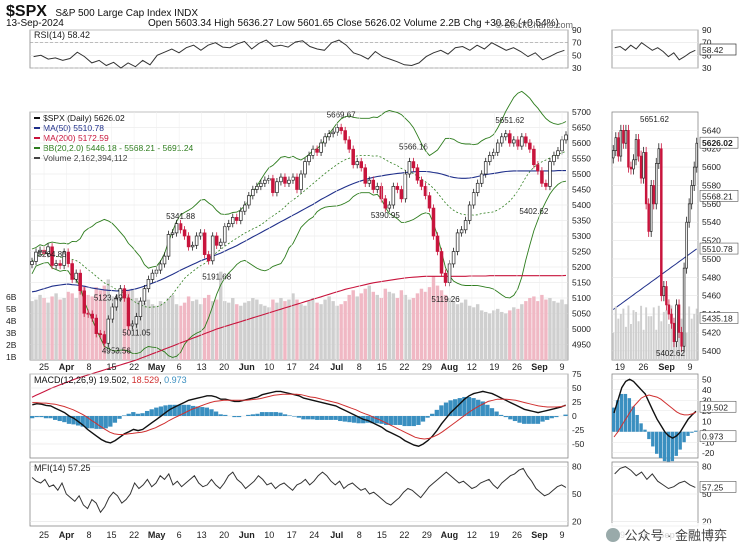  Describe the element at coordinates (382, 535) in the screenshot. I see `bottom-x-tick: 15` at that location.